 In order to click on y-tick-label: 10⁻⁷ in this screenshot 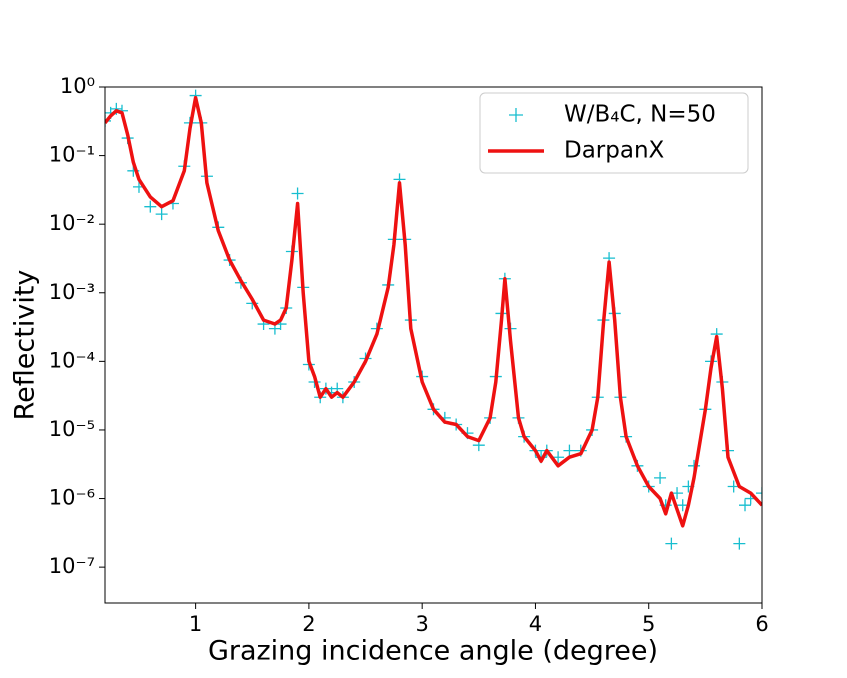, I will do `click(72, 566)`.